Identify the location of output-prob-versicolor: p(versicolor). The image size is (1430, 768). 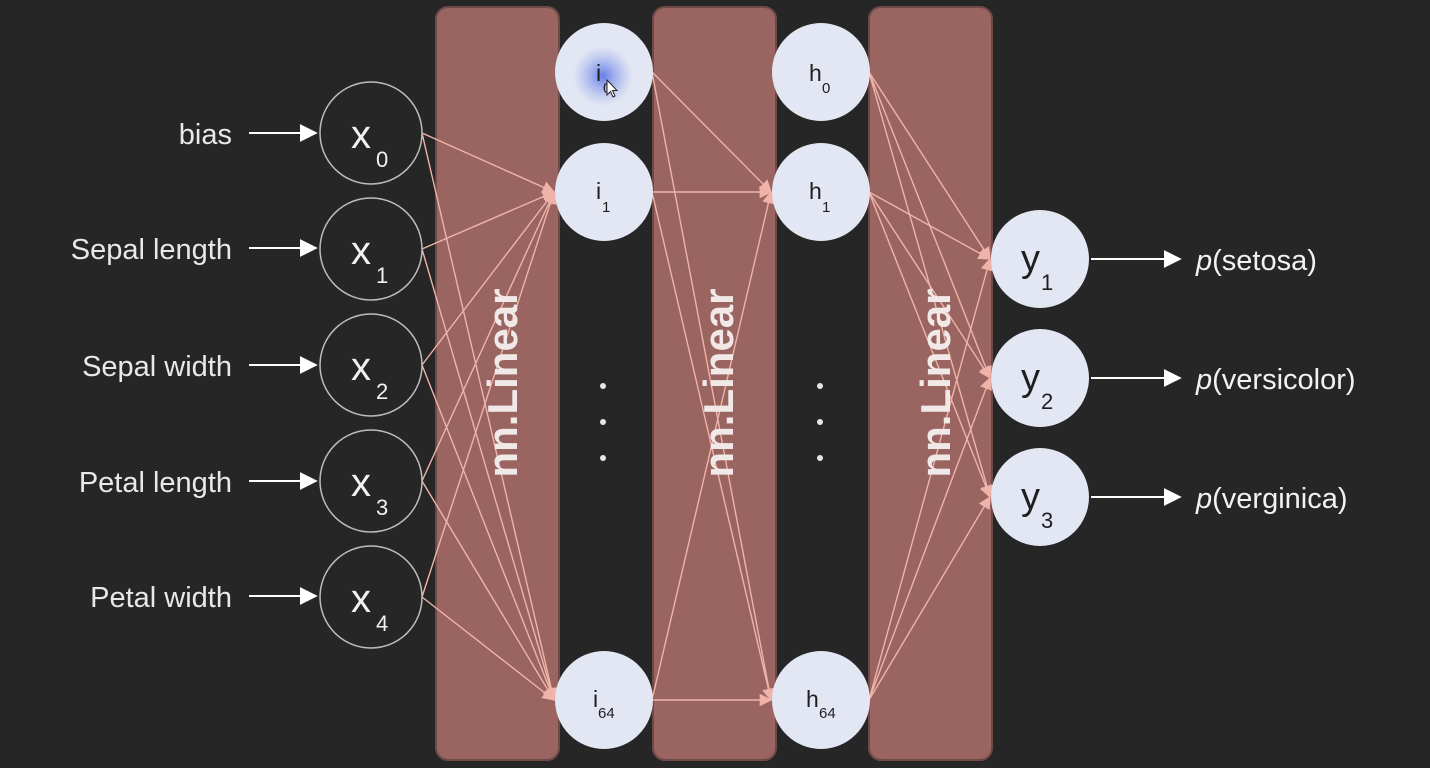
(1275, 380).